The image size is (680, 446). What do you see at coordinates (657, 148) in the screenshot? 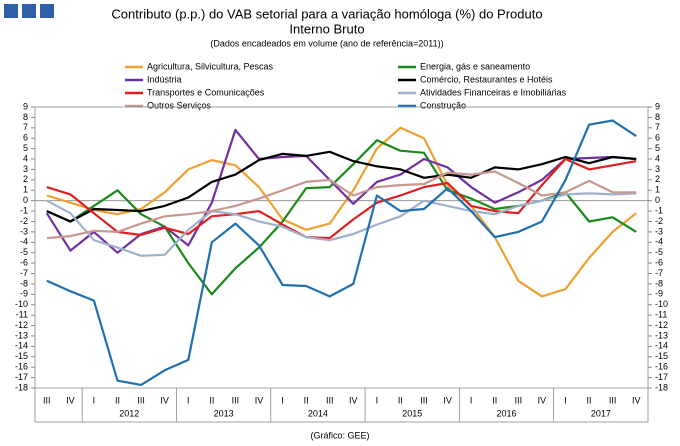
I see `y2-tick-label: 5` at bounding box center [657, 148].